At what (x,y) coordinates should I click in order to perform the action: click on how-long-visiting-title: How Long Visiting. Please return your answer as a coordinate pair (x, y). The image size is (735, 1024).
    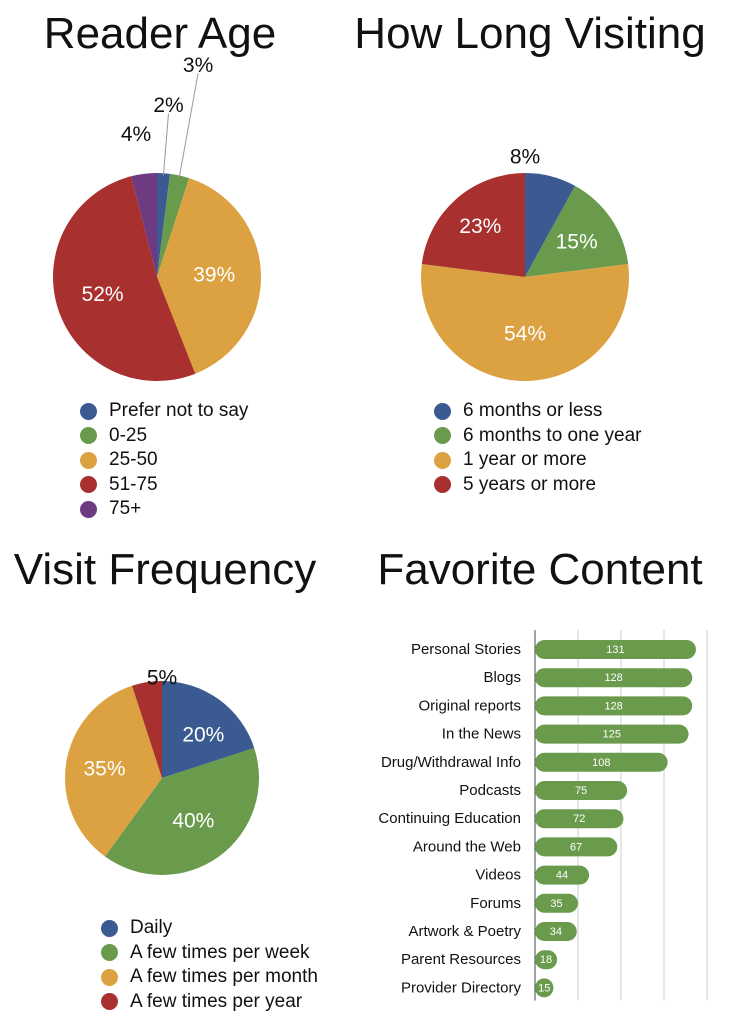
    Looking at the image, I should click on (530, 33).